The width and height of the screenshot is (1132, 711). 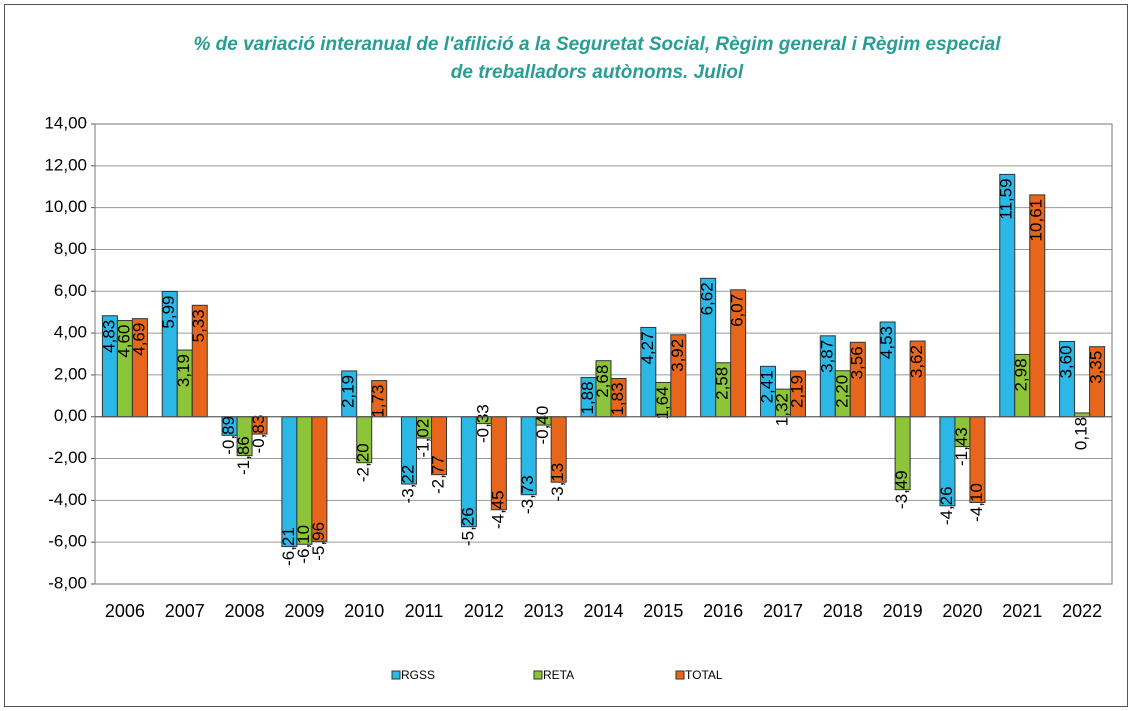 I want to click on x-tick-label: 2014, so click(x=603, y=611).